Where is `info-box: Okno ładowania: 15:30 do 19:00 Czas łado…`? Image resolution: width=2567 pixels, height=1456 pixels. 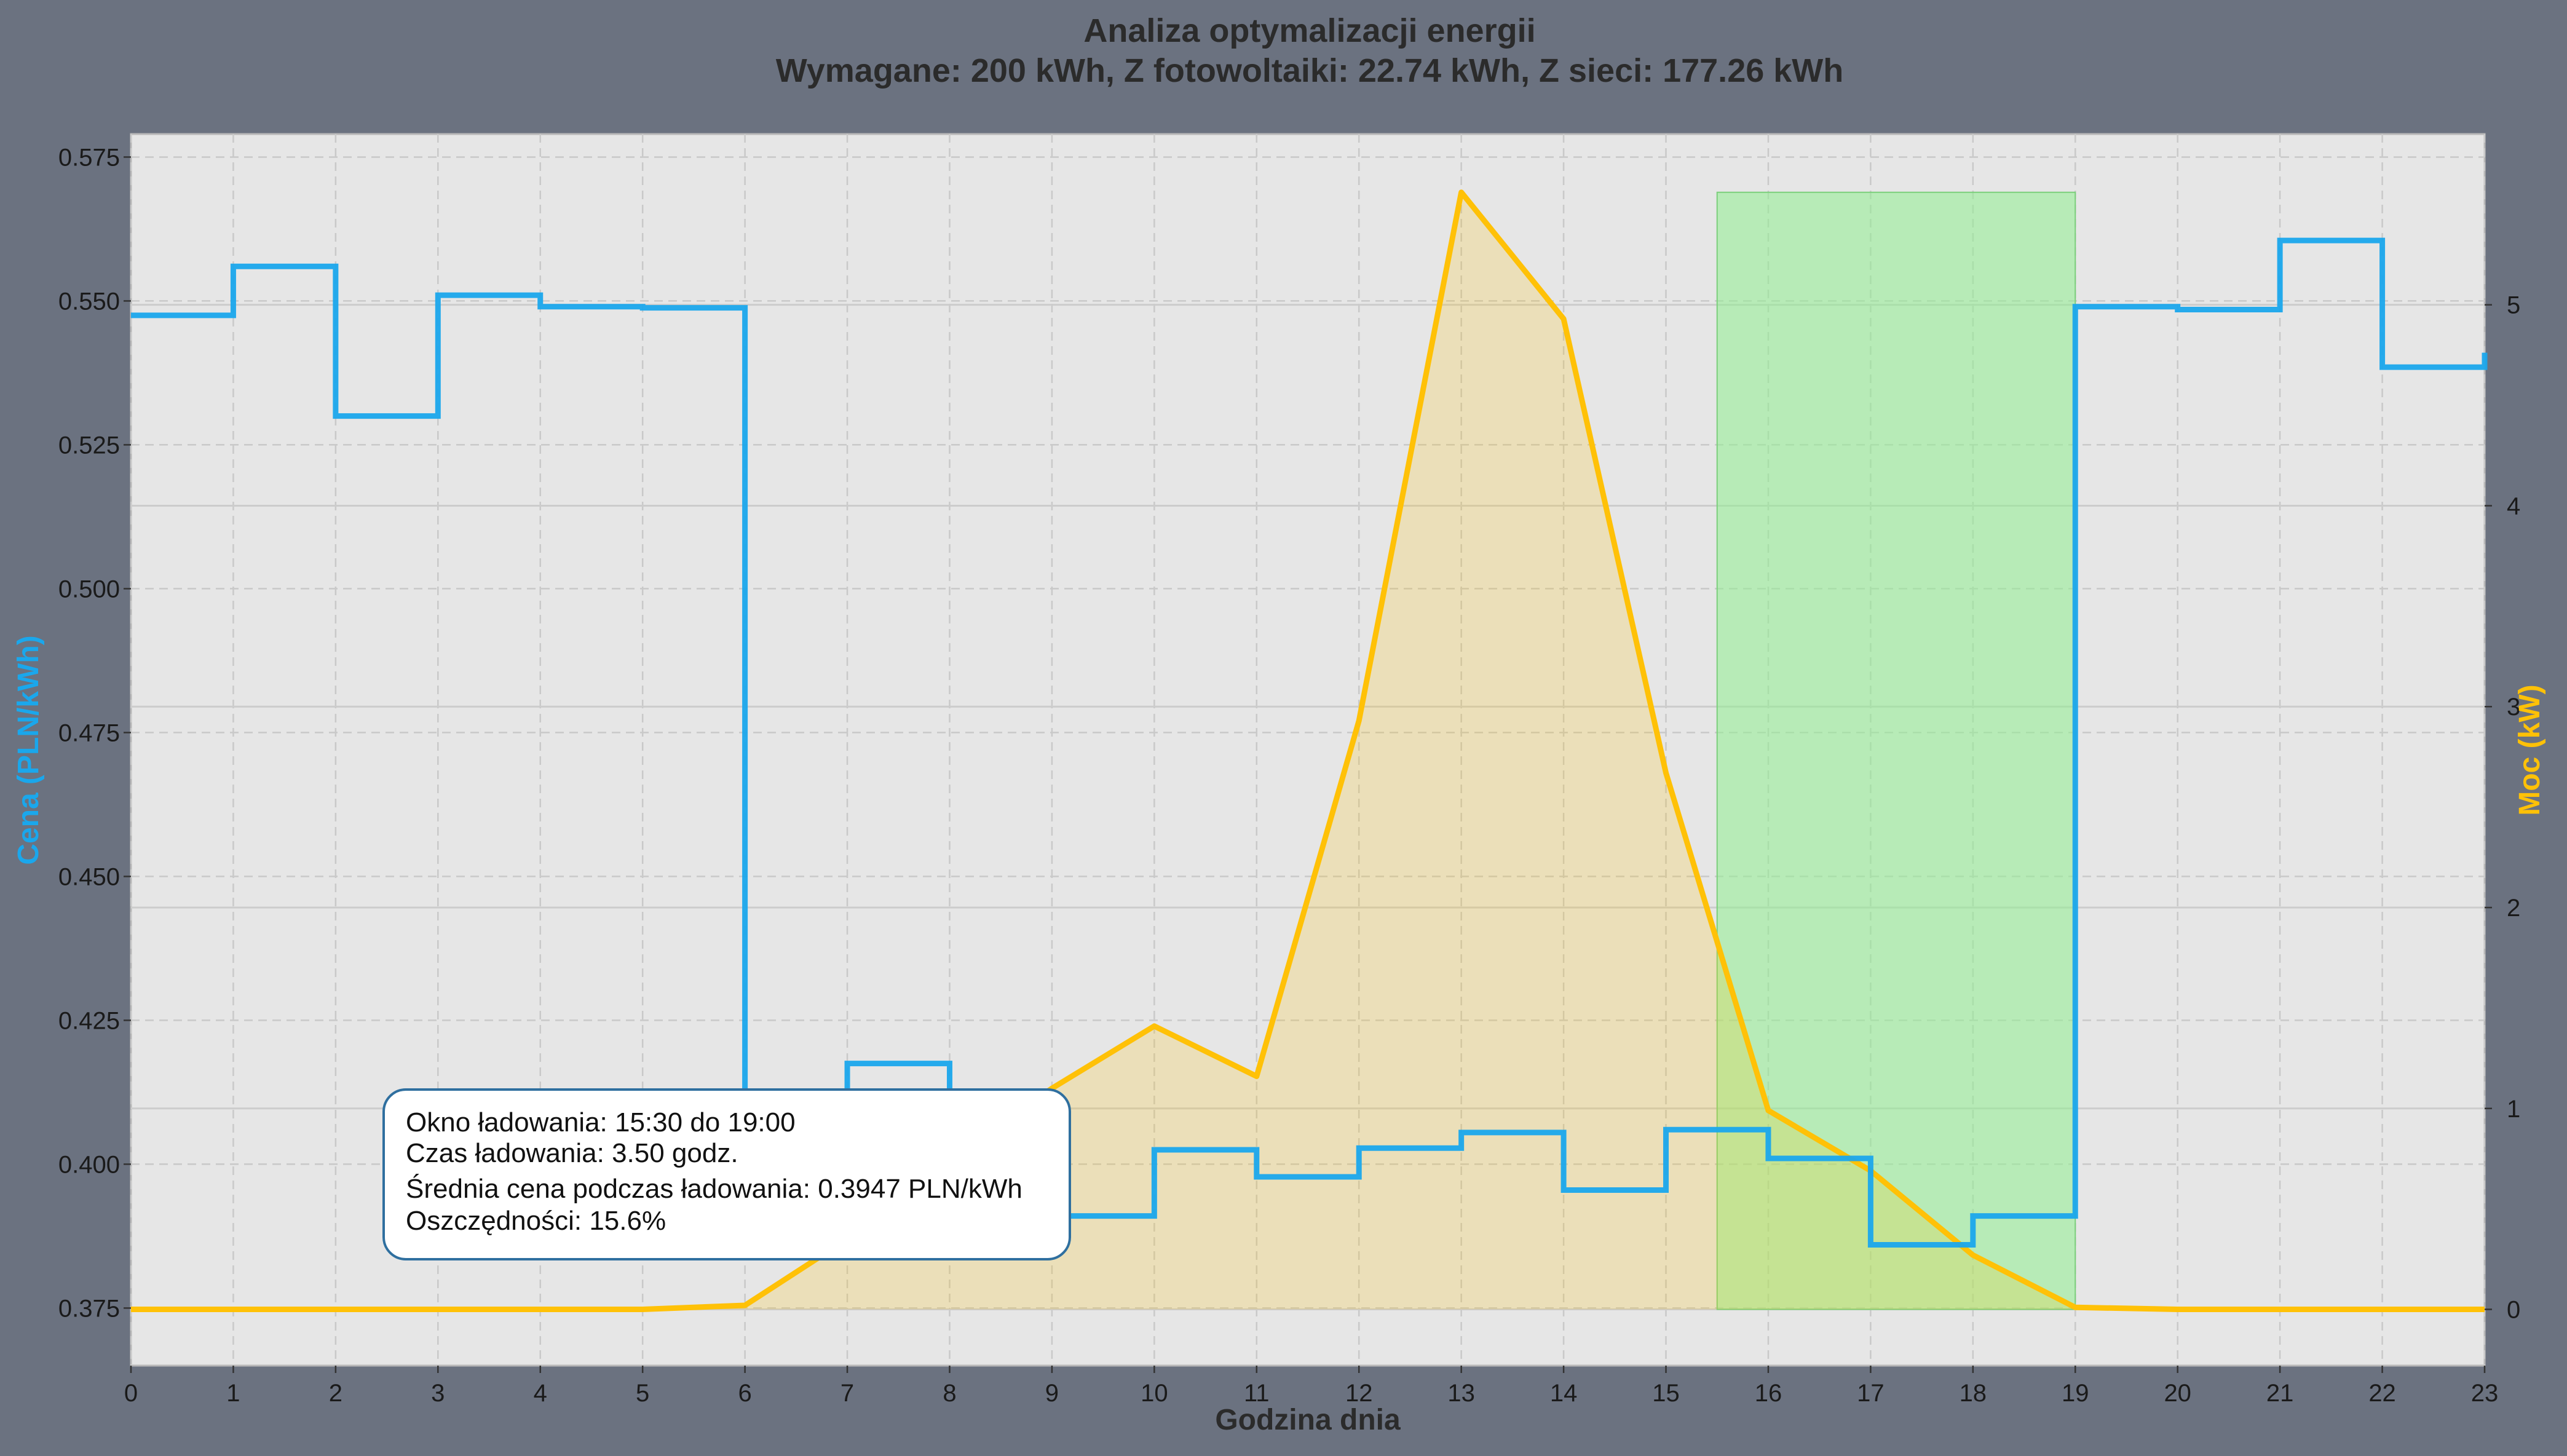
info-box: Okno ładowania: 15:30 do 19:00 Czas łado… is located at coordinates (726, 1174).